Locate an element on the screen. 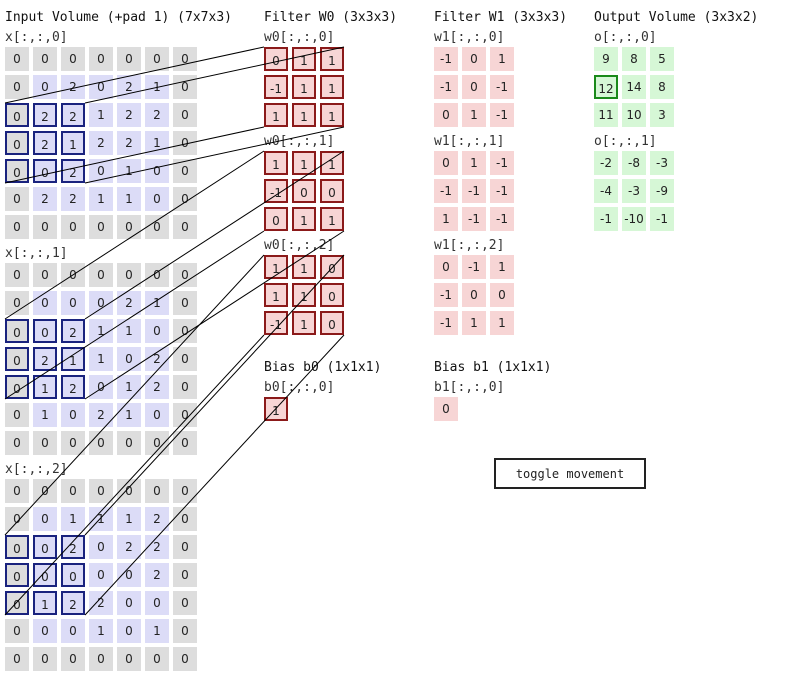 The width and height of the screenshot is (797, 674). filter-w0-title: Filter W0 (3x3x3) is located at coordinates (331, 17).